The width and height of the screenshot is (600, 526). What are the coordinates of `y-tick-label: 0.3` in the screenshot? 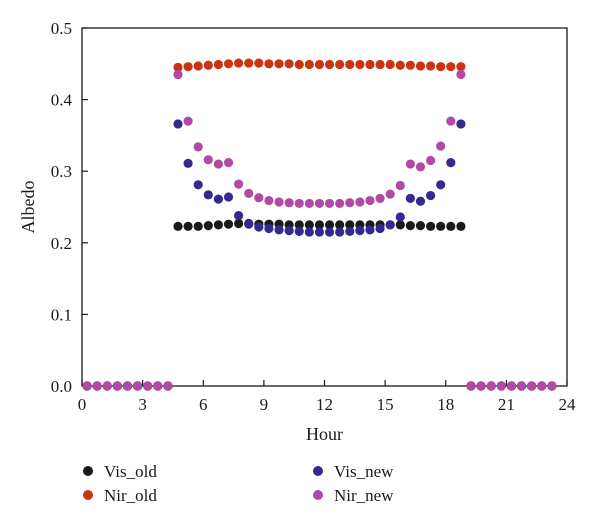 It's located at (61, 171).